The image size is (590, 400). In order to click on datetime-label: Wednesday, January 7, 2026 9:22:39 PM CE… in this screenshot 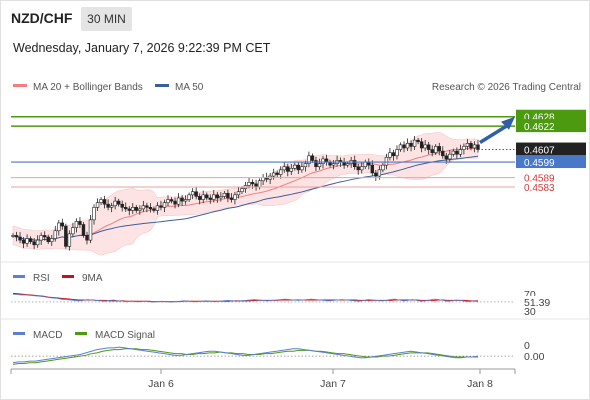, I will do `click(142, 48)`.